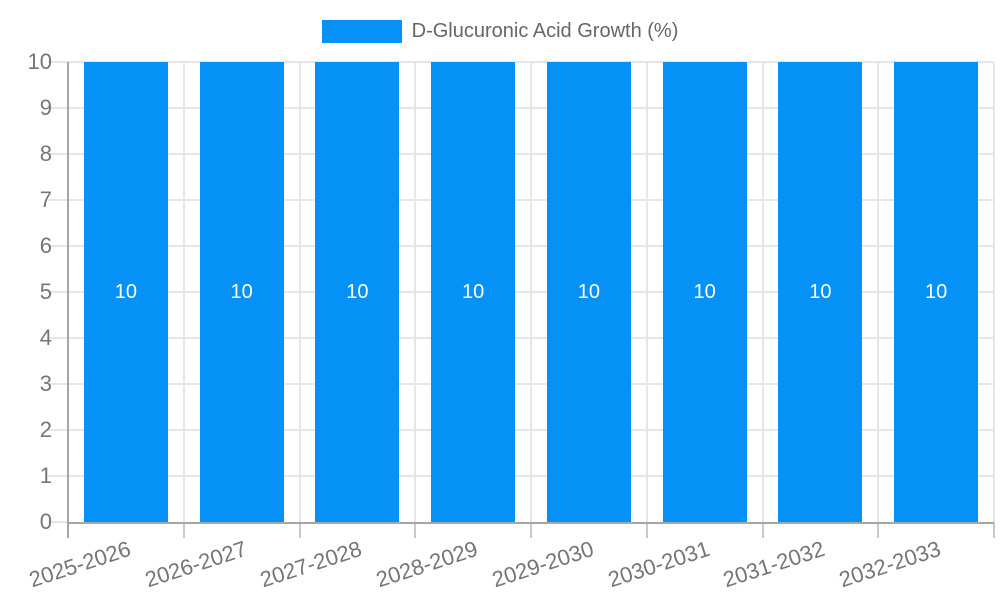  I want to click on legend-label: D-Glucuronic Acid Growth (%), so click(545, 31).